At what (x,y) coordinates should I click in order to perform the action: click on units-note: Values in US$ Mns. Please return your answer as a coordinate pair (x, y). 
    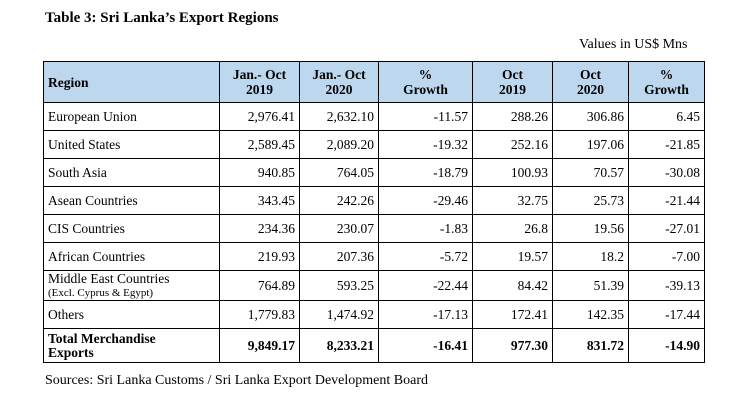
    Looking at the image, I should click on (633, 44).